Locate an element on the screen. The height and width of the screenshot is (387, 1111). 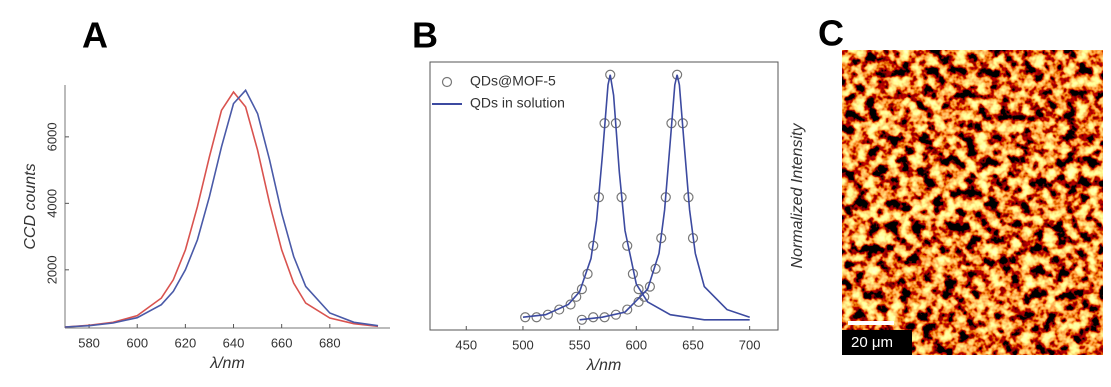
legend-label: QDs in solution is located at coordinates (517, 103).